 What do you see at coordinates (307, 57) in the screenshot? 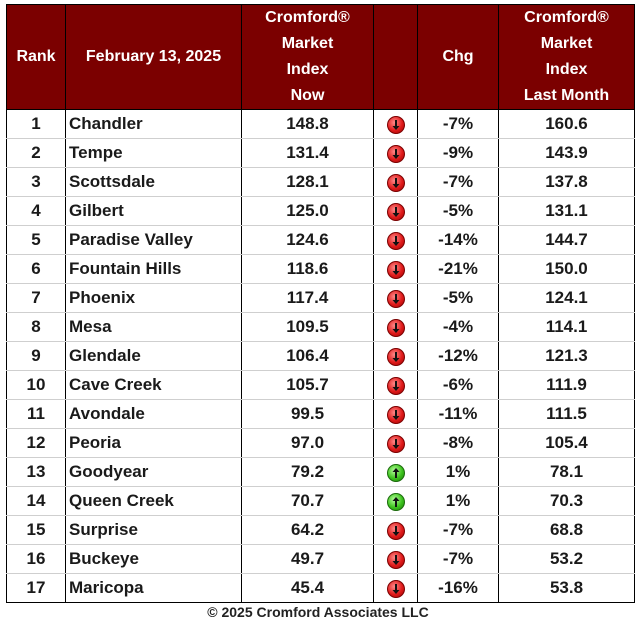
I see `header-index-now: Cromford® Market Index Now` at bounding box center [307, 57].